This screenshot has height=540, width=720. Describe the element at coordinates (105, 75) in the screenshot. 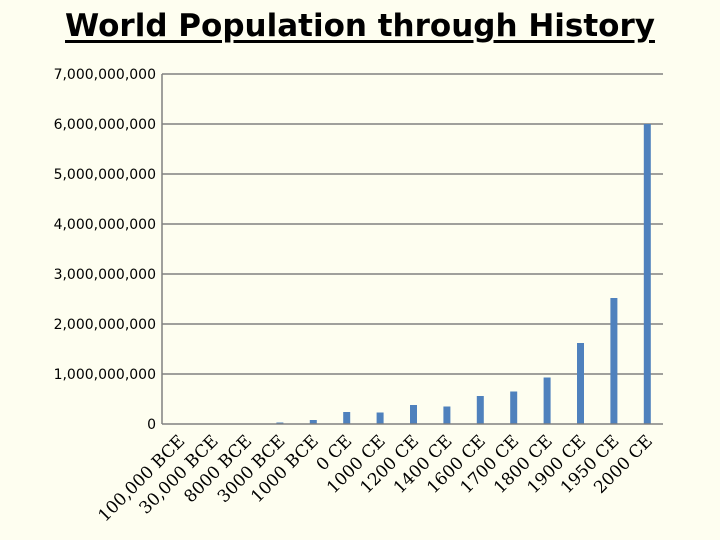

I see `y-tick-label: 7,000,000,000` at that location.